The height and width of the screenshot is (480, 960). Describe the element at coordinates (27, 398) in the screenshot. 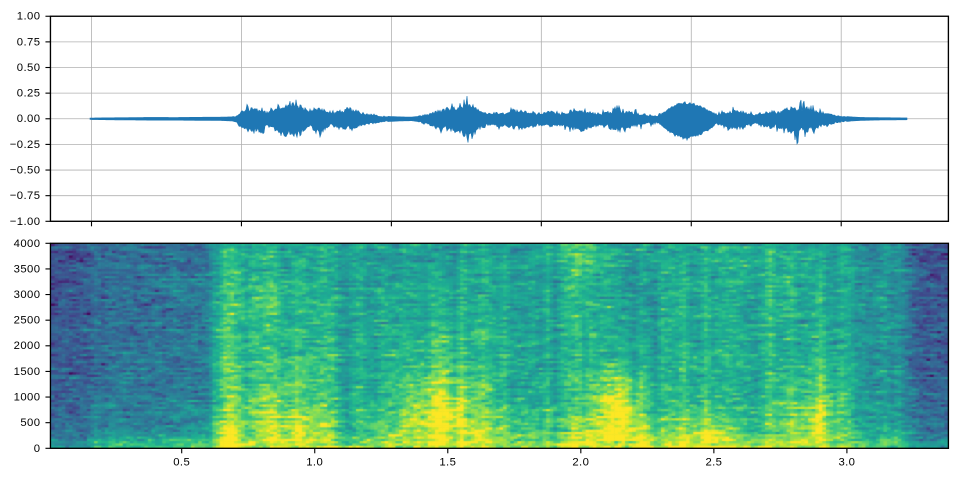

I see `svg-text: 1000` at that location.